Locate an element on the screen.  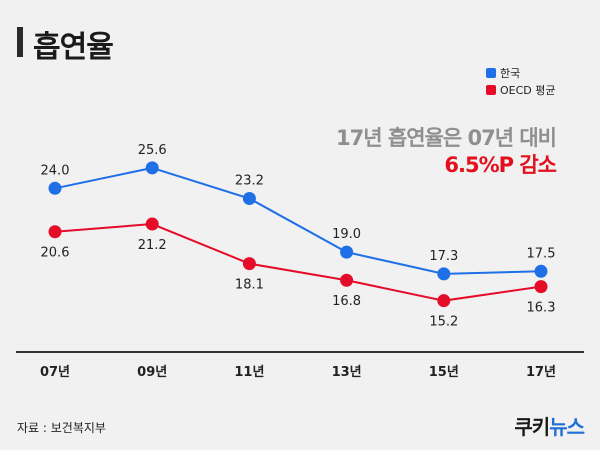
page-title: 흡연율 is located at coordinates (73, 47).